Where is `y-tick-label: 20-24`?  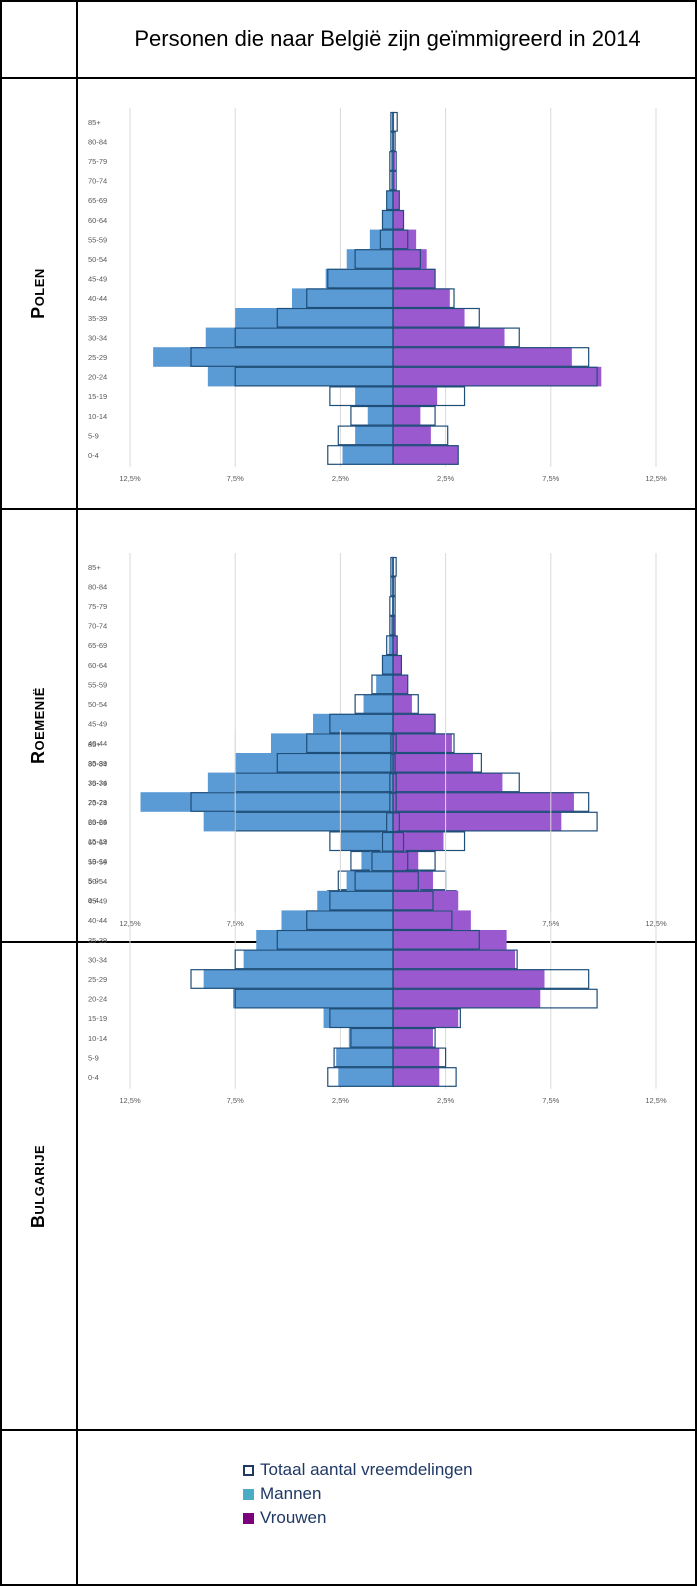
y-tick-label: 20-24 is located at coordinates (97, 822).